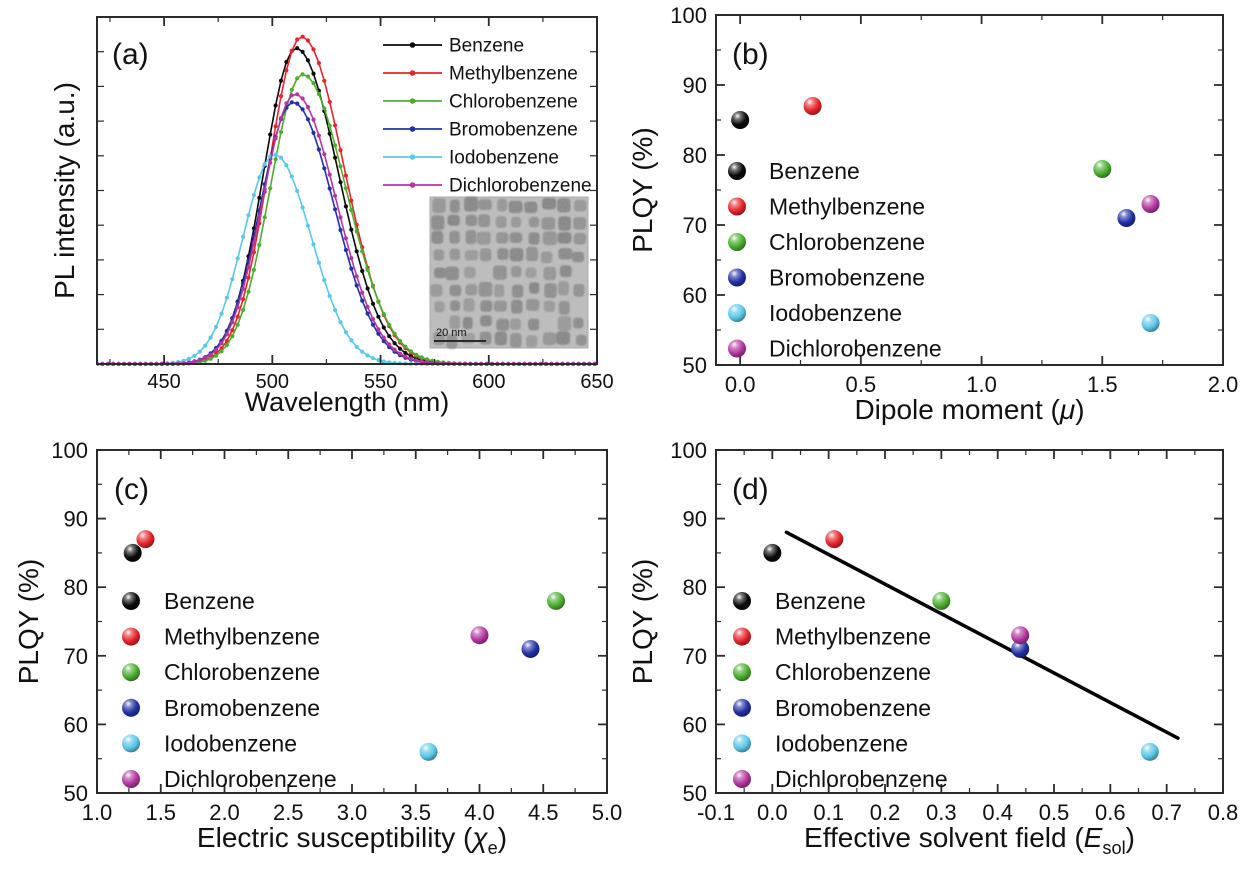 Image resolution: width=1259 pixels, height=874 pixels. Describe the element at coordinates (513, 130) in the screenshot. I see `legend-label: Bromobenzene` at that location.